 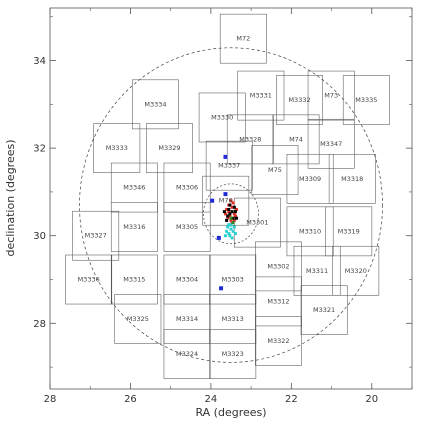 I want to click on field-label: M75, so click(x=275, y=170).